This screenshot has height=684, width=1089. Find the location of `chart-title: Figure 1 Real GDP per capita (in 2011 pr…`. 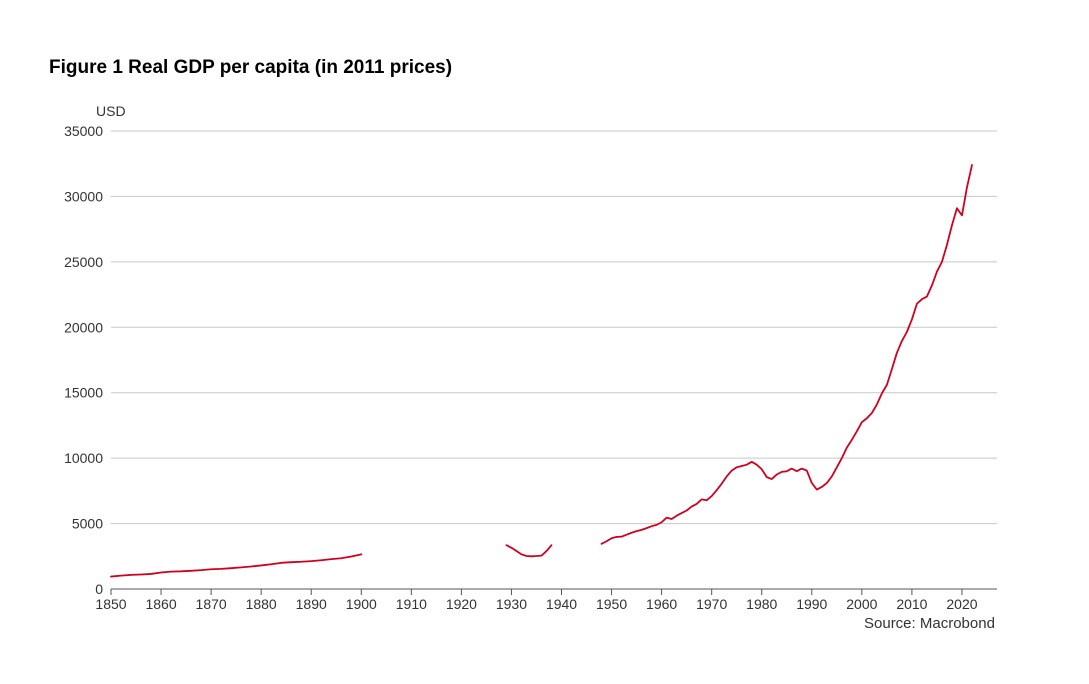

chart-title: Figure 1 Real GDP per capita (in 2011 pr… is located at coordinates (251, 67).